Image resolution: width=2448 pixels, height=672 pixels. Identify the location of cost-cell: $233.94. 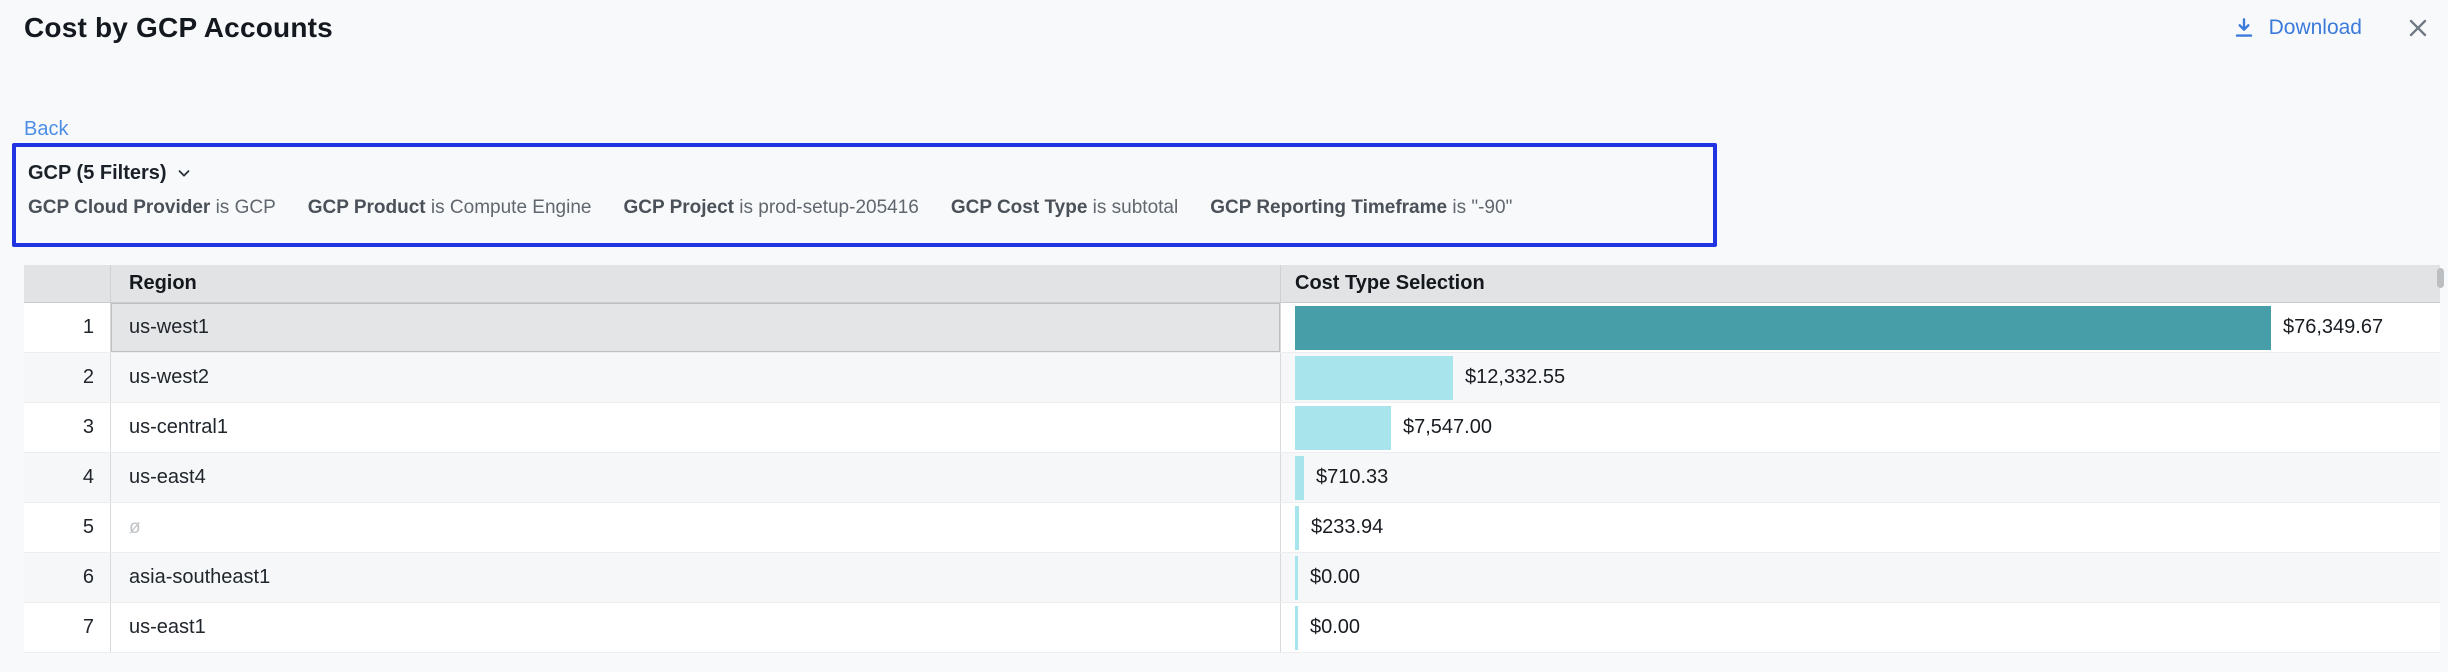
(1860, 527).